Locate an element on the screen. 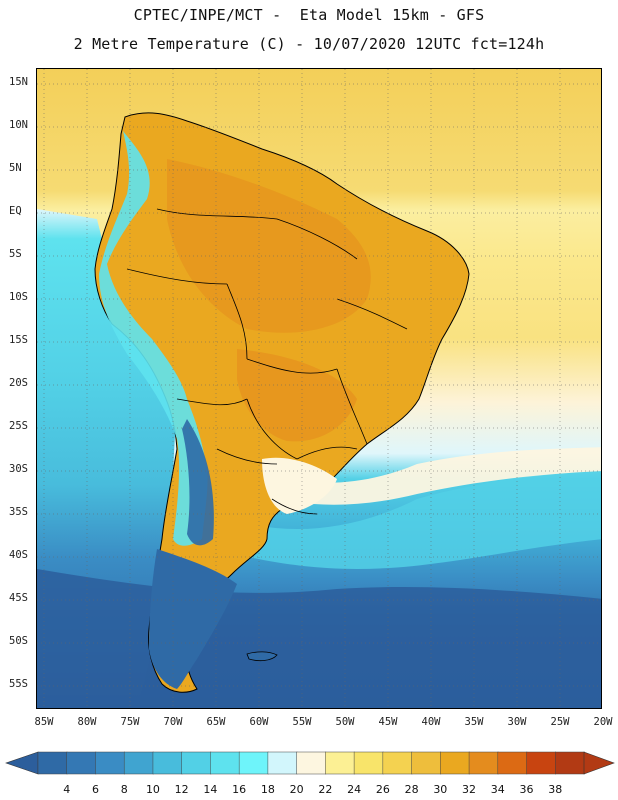 The image size is (618, 800). colorbar-tick-label: 26 is located at coordinates (382, 789).